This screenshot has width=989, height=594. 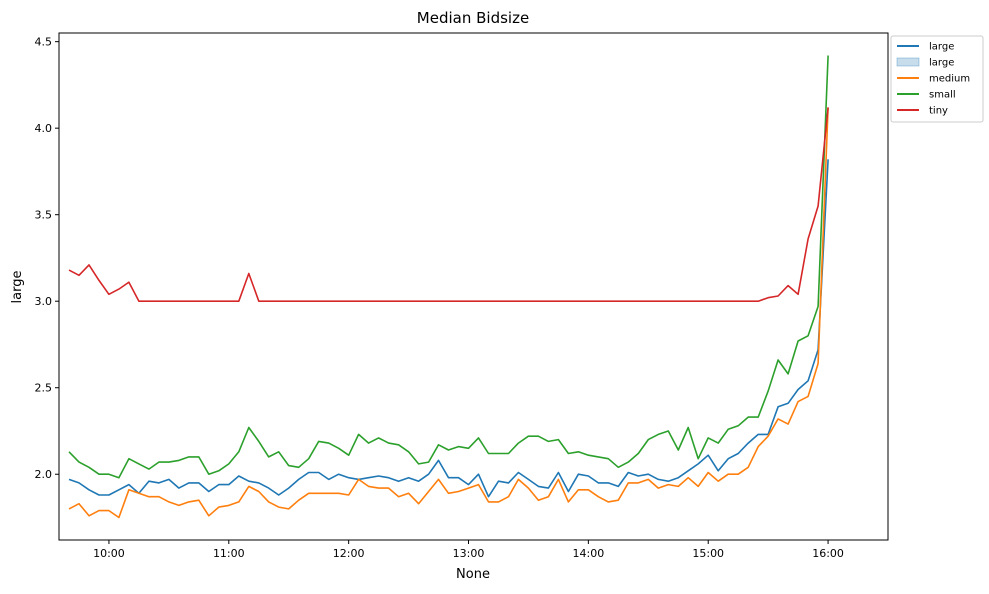 What do you see at coordinates (942, 95) in the screenshot?
I see `legend-label: small` at bounding box center [942, 95].